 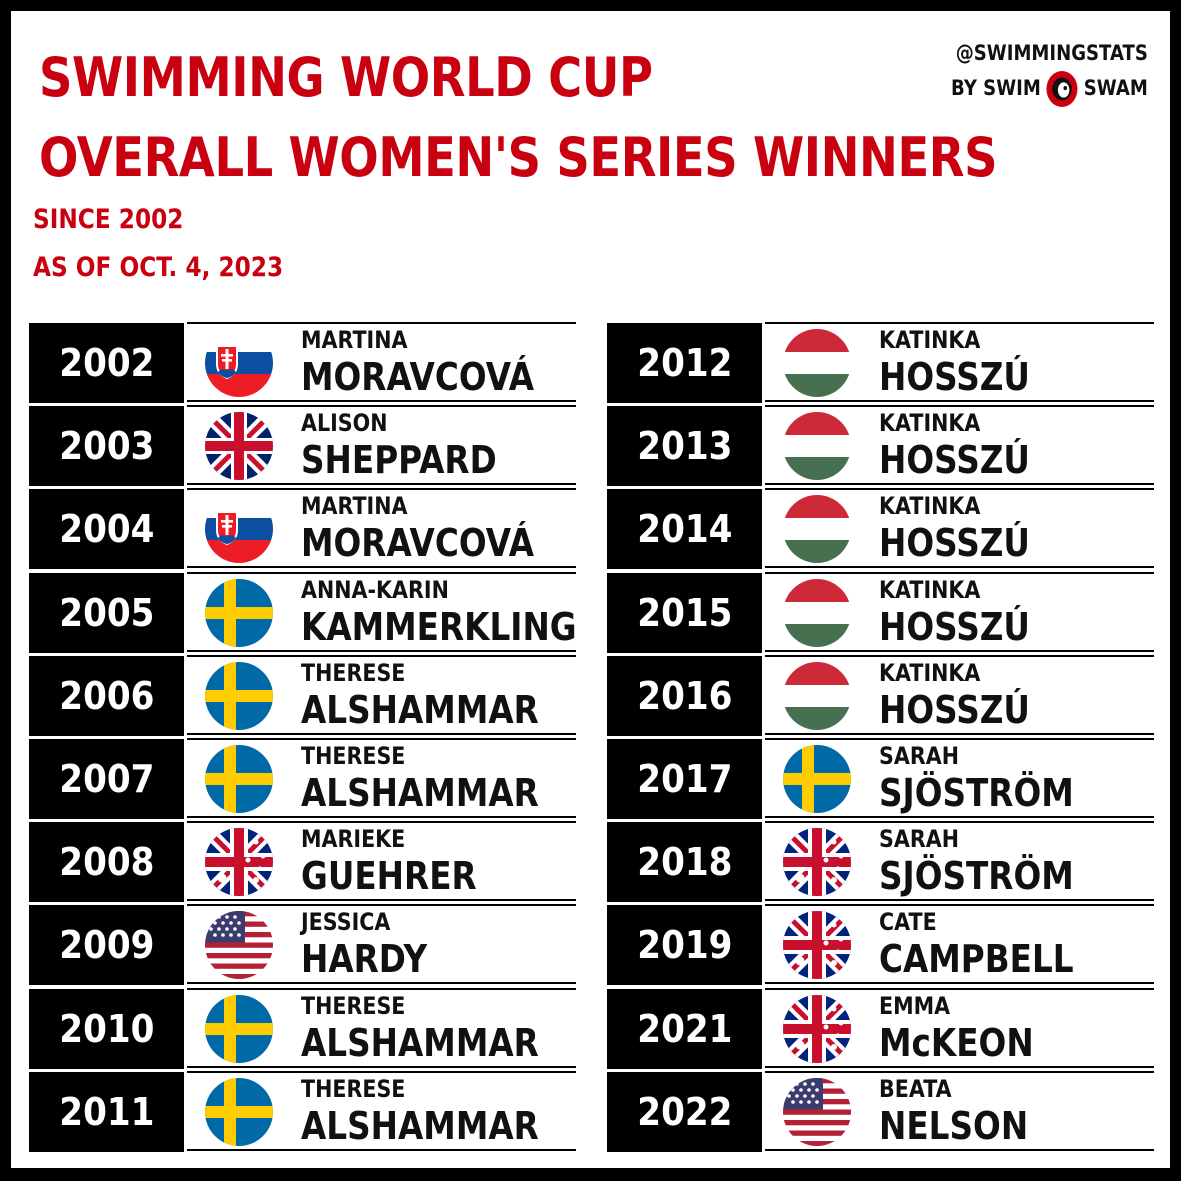 I want to click on year-cell: 2010, so click(x=106, y=1029).